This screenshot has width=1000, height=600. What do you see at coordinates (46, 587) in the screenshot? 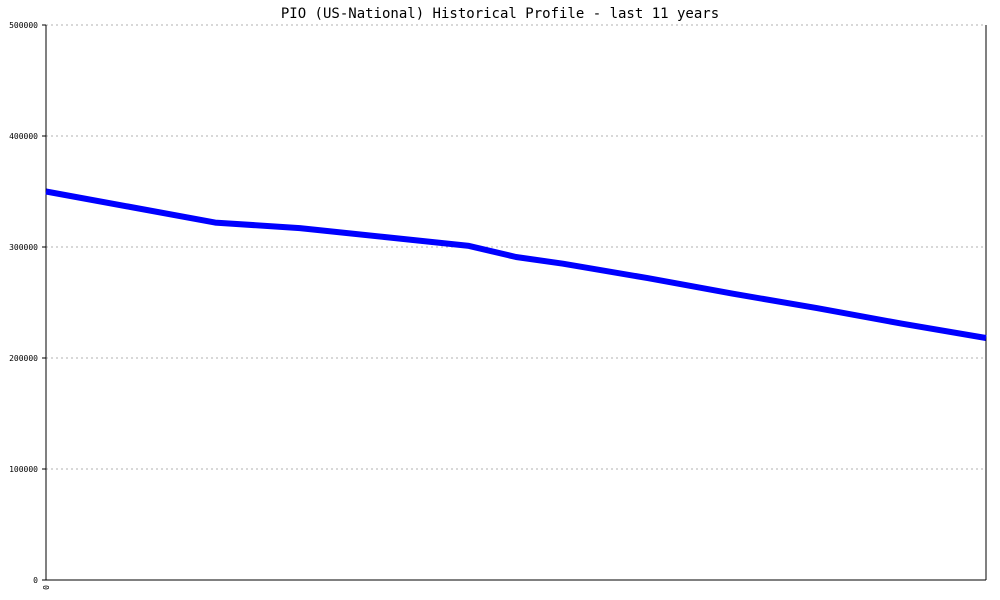
I see `x-tick-label: 0` at bounding box center [46, 587].